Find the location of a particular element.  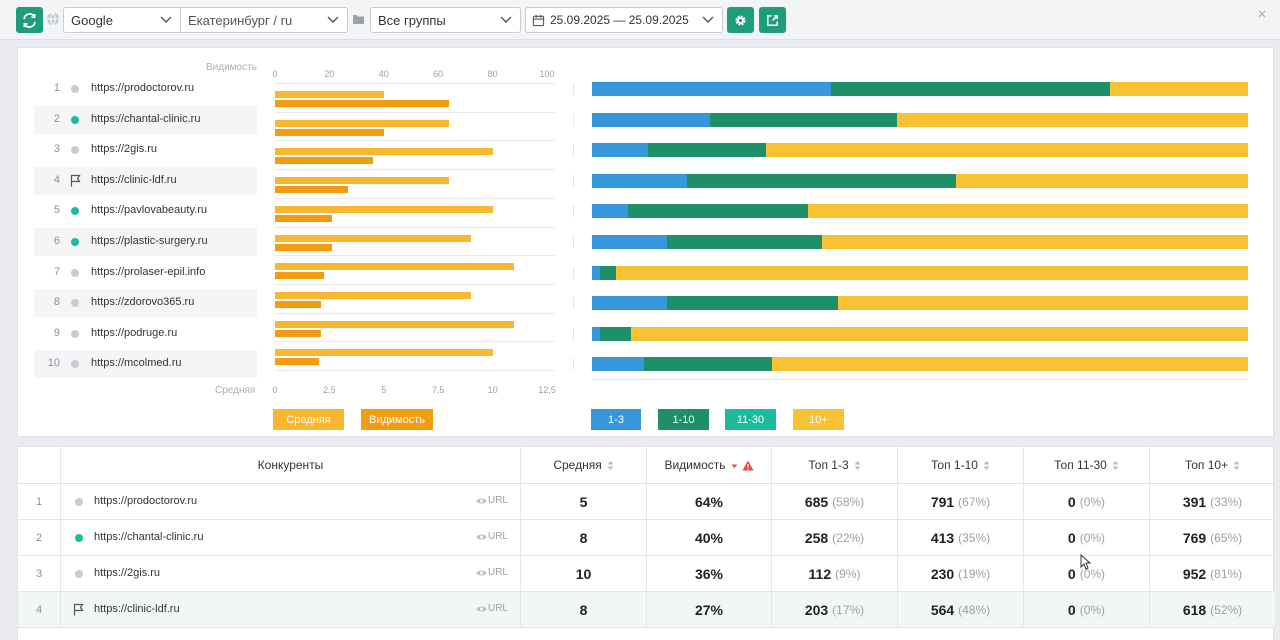

row-number: 2 is located at coordinates (39, 537).